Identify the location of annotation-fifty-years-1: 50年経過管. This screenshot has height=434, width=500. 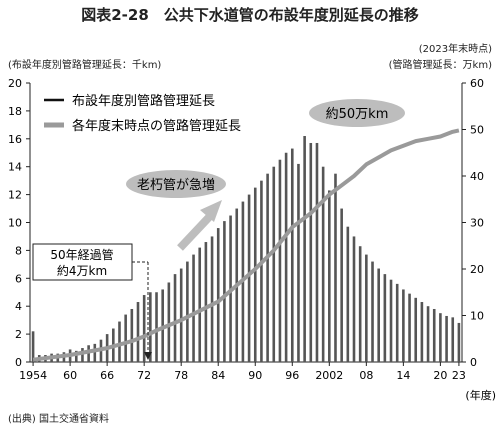
(81, 254).